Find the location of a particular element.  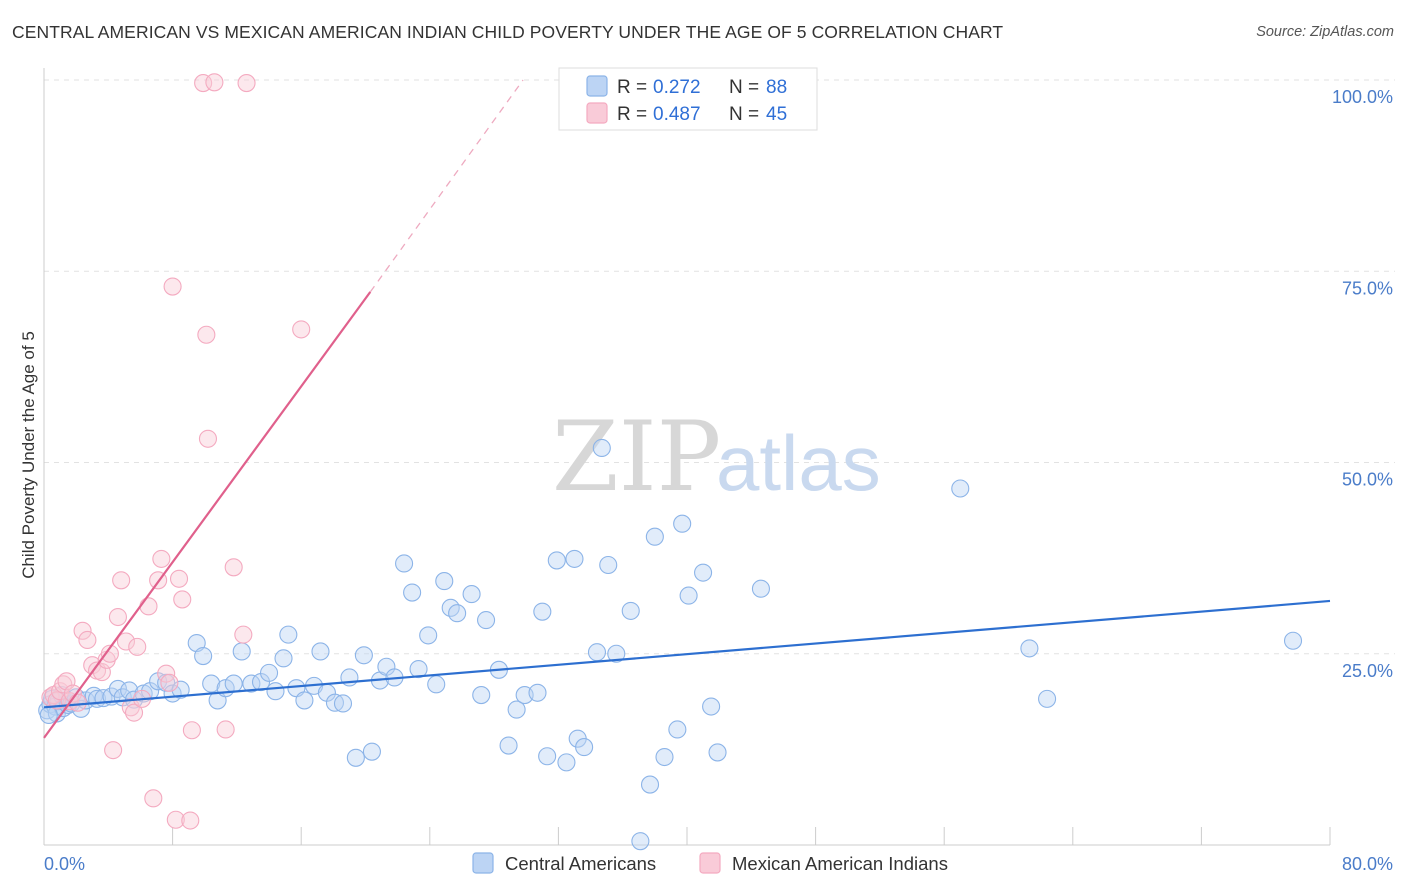

legend-r-label-2: R = is located at coordinates (632, 114).